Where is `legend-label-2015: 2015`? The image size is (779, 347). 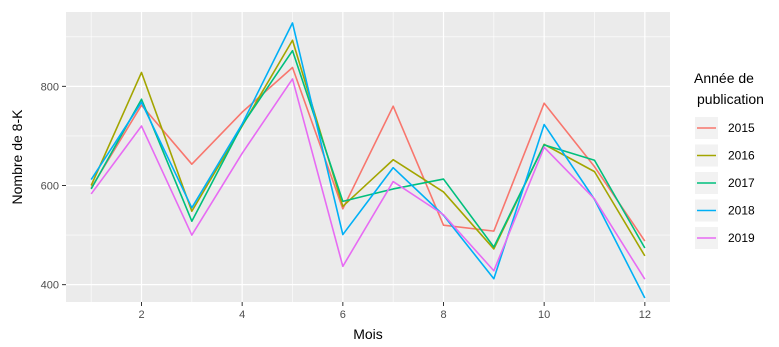
legend-label-2015: 2015 is located at coordinates (741, 128).